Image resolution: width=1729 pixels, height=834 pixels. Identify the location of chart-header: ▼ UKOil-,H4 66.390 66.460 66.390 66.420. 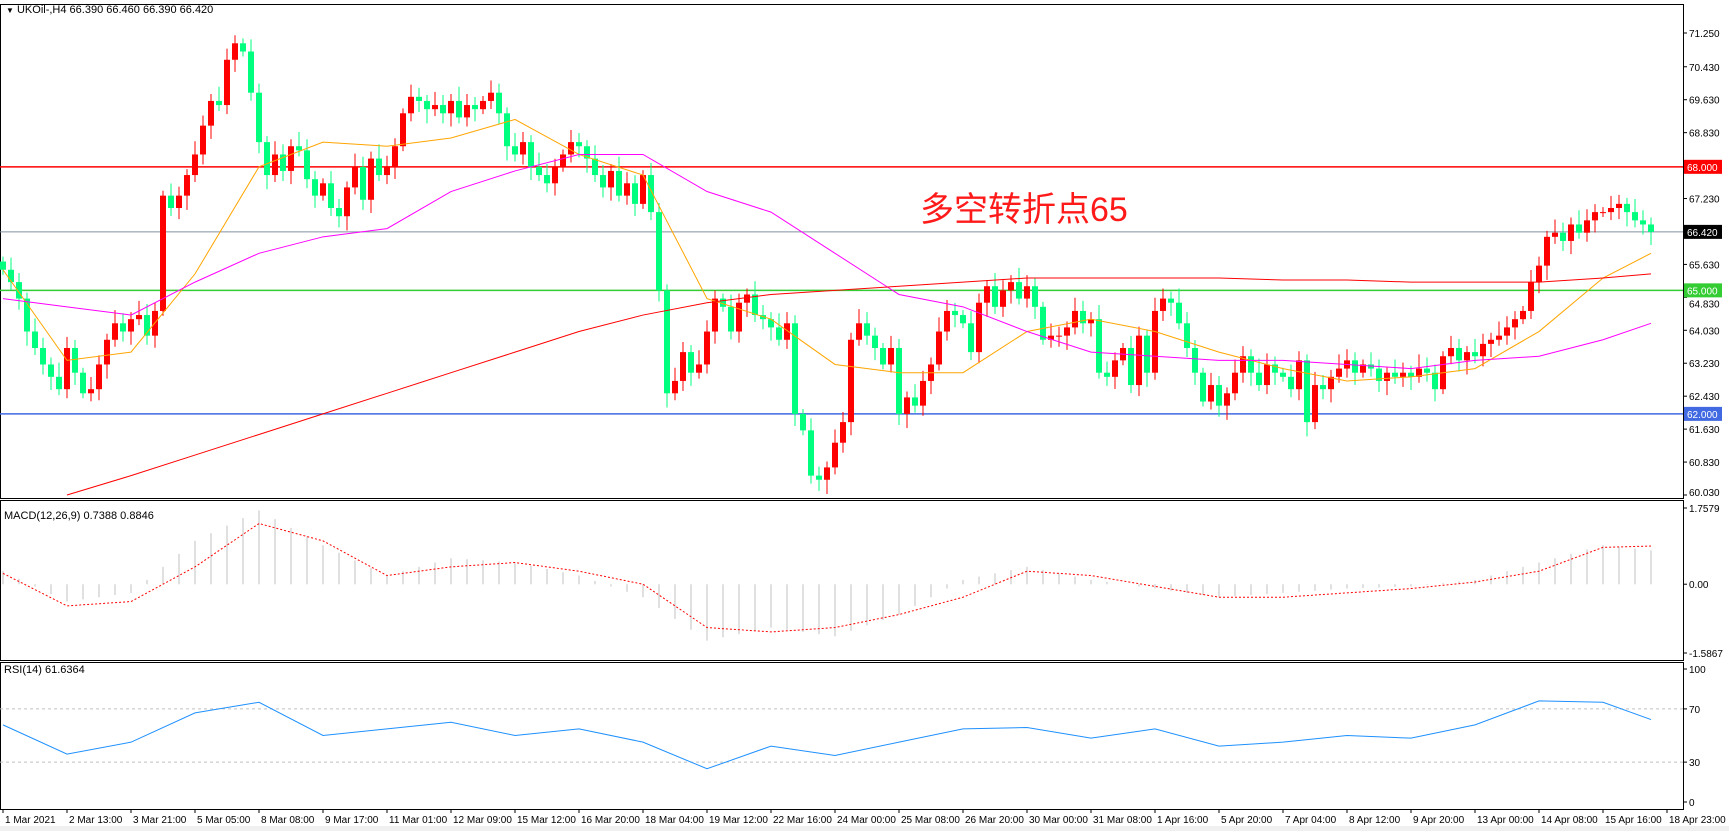
(109, 10).